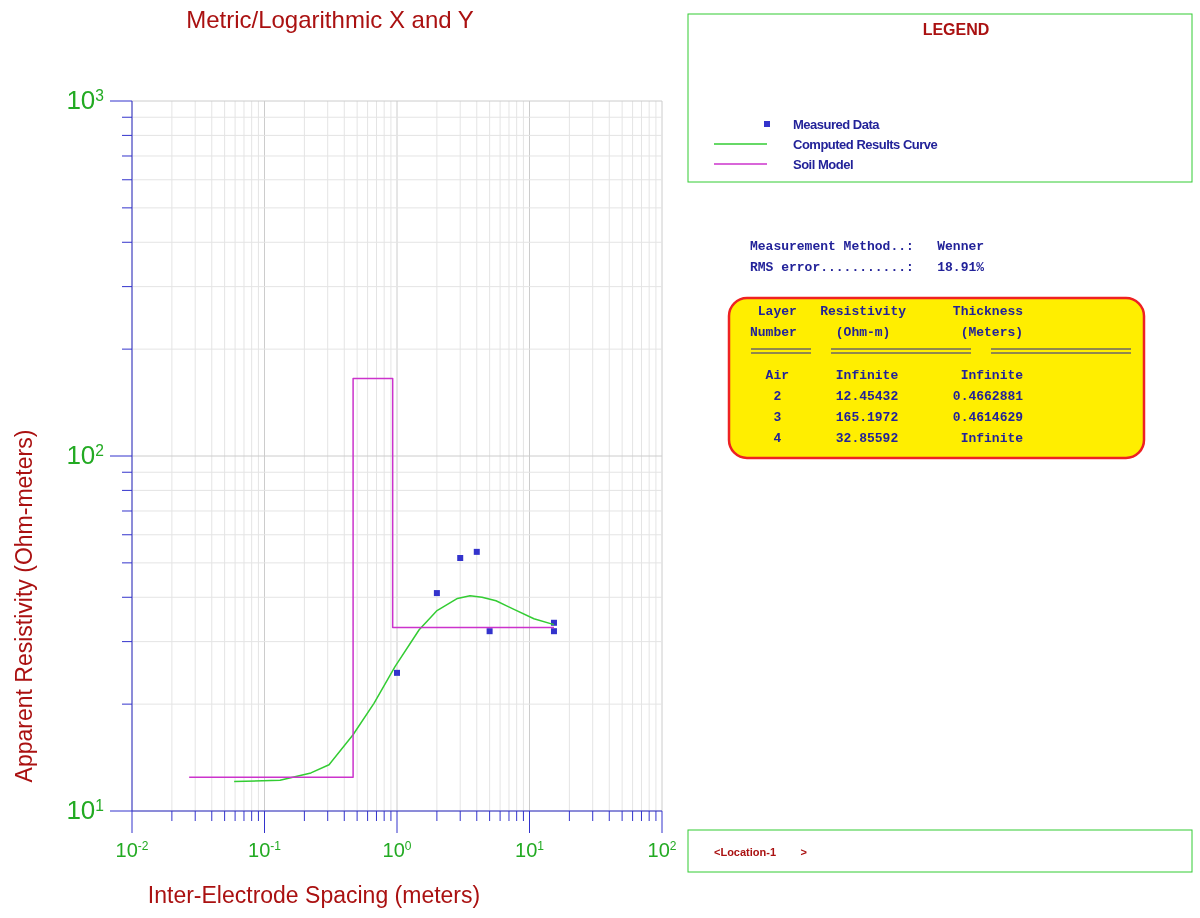  Describe the element at coordinates (865, 144) in the screenshot. I see `legend-label: Computed Results Curve` at that location.